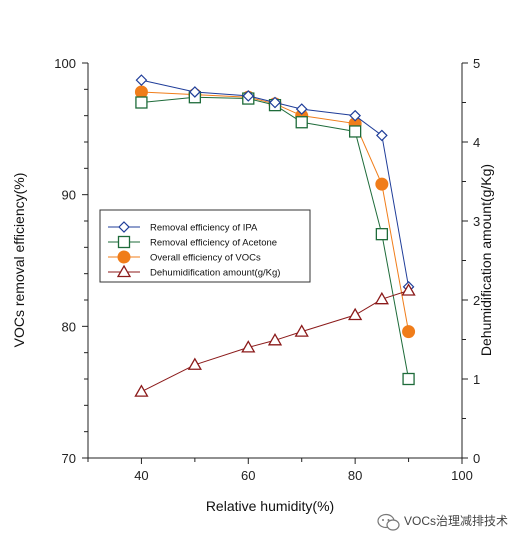 This screenshot has height=546, width=532. I want to click on y2-tick-label: 5, so click(476, 63).